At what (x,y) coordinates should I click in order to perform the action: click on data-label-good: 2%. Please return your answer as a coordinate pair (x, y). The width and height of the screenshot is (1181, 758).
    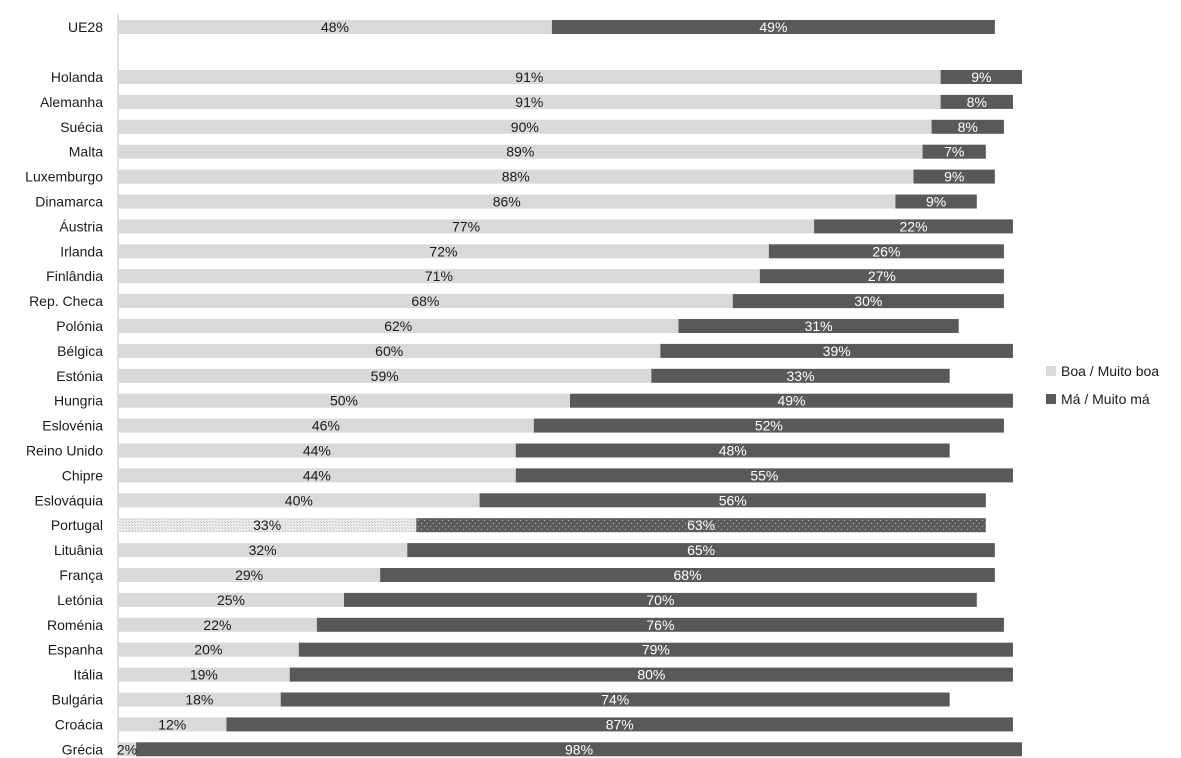
    Looking at the image, I should click on (127, 749).